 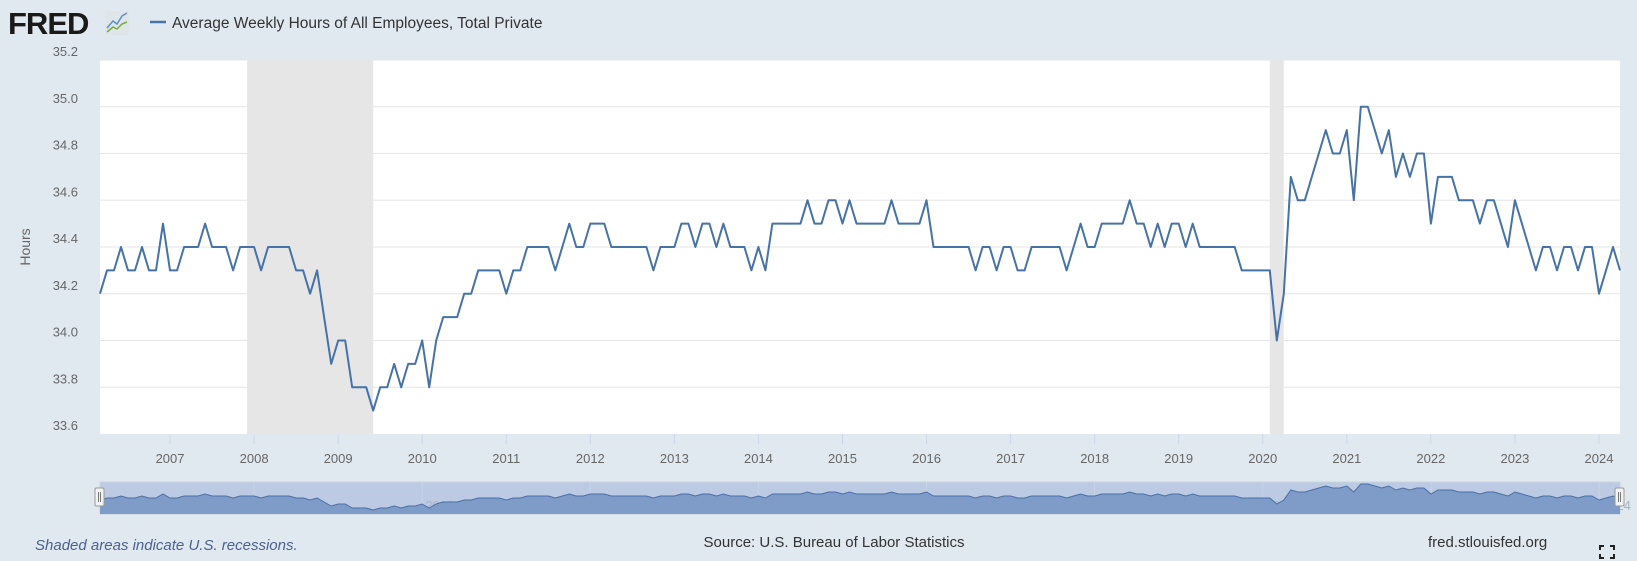 What do you see at coordinates (1094, 458) in the screenshot?
I see `x-tick-label: 2018` at bounding box center [1094, 458].